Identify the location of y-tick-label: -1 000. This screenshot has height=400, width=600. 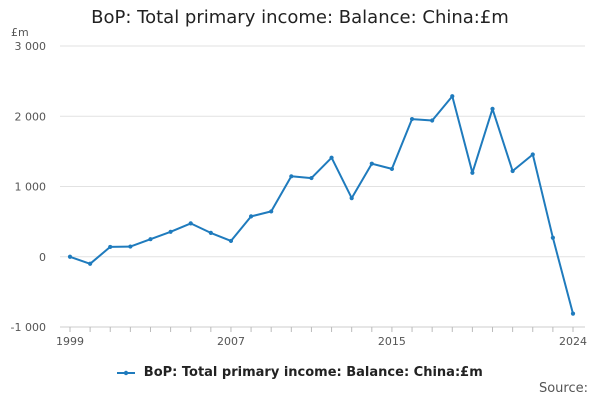
(28, 327).